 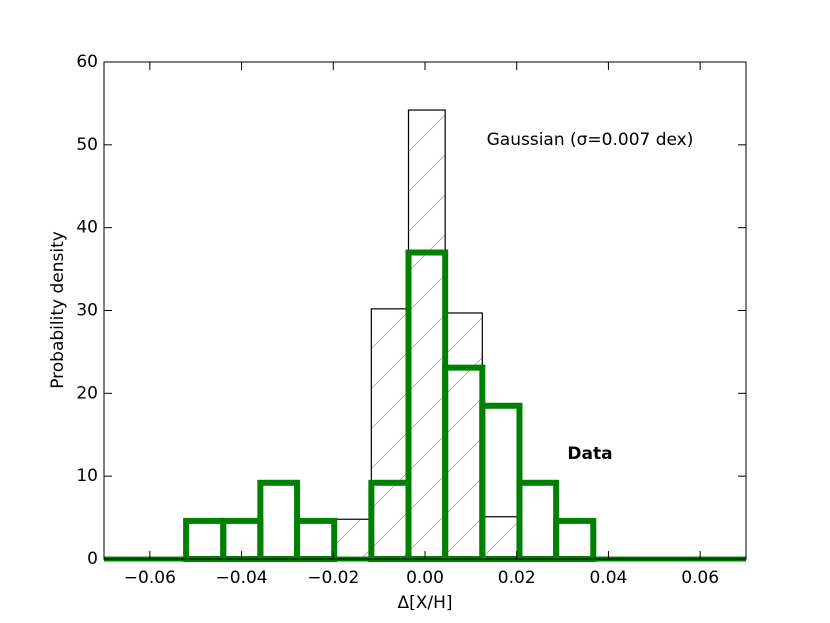 I want to click on y-tick-label: 0, so click(x=92, y=559).